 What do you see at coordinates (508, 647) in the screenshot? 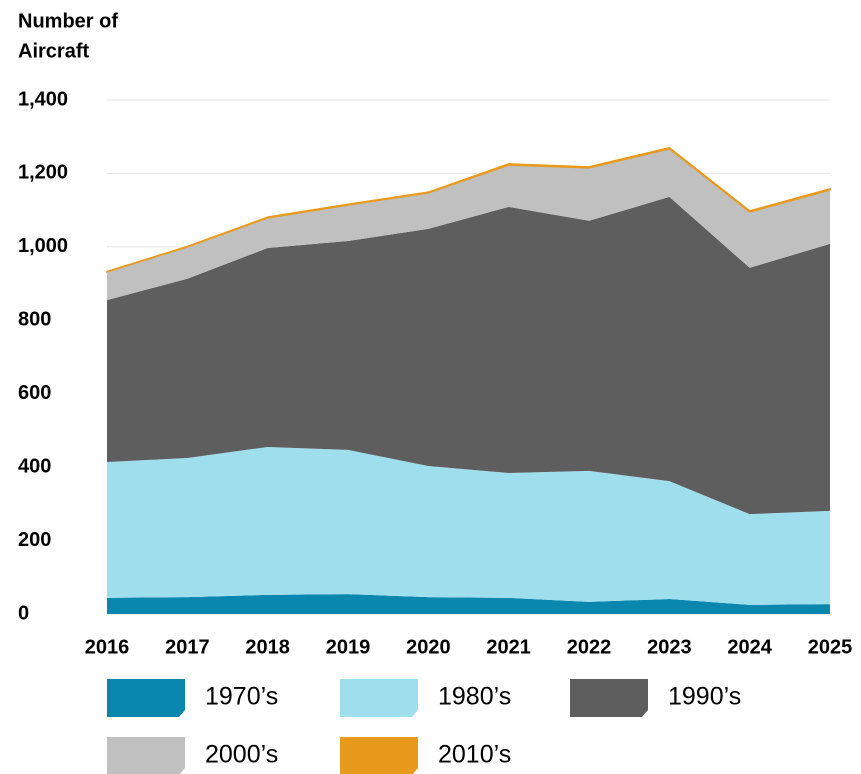
I see `x-tick-label: 2021` at bounding box center [508, 647].